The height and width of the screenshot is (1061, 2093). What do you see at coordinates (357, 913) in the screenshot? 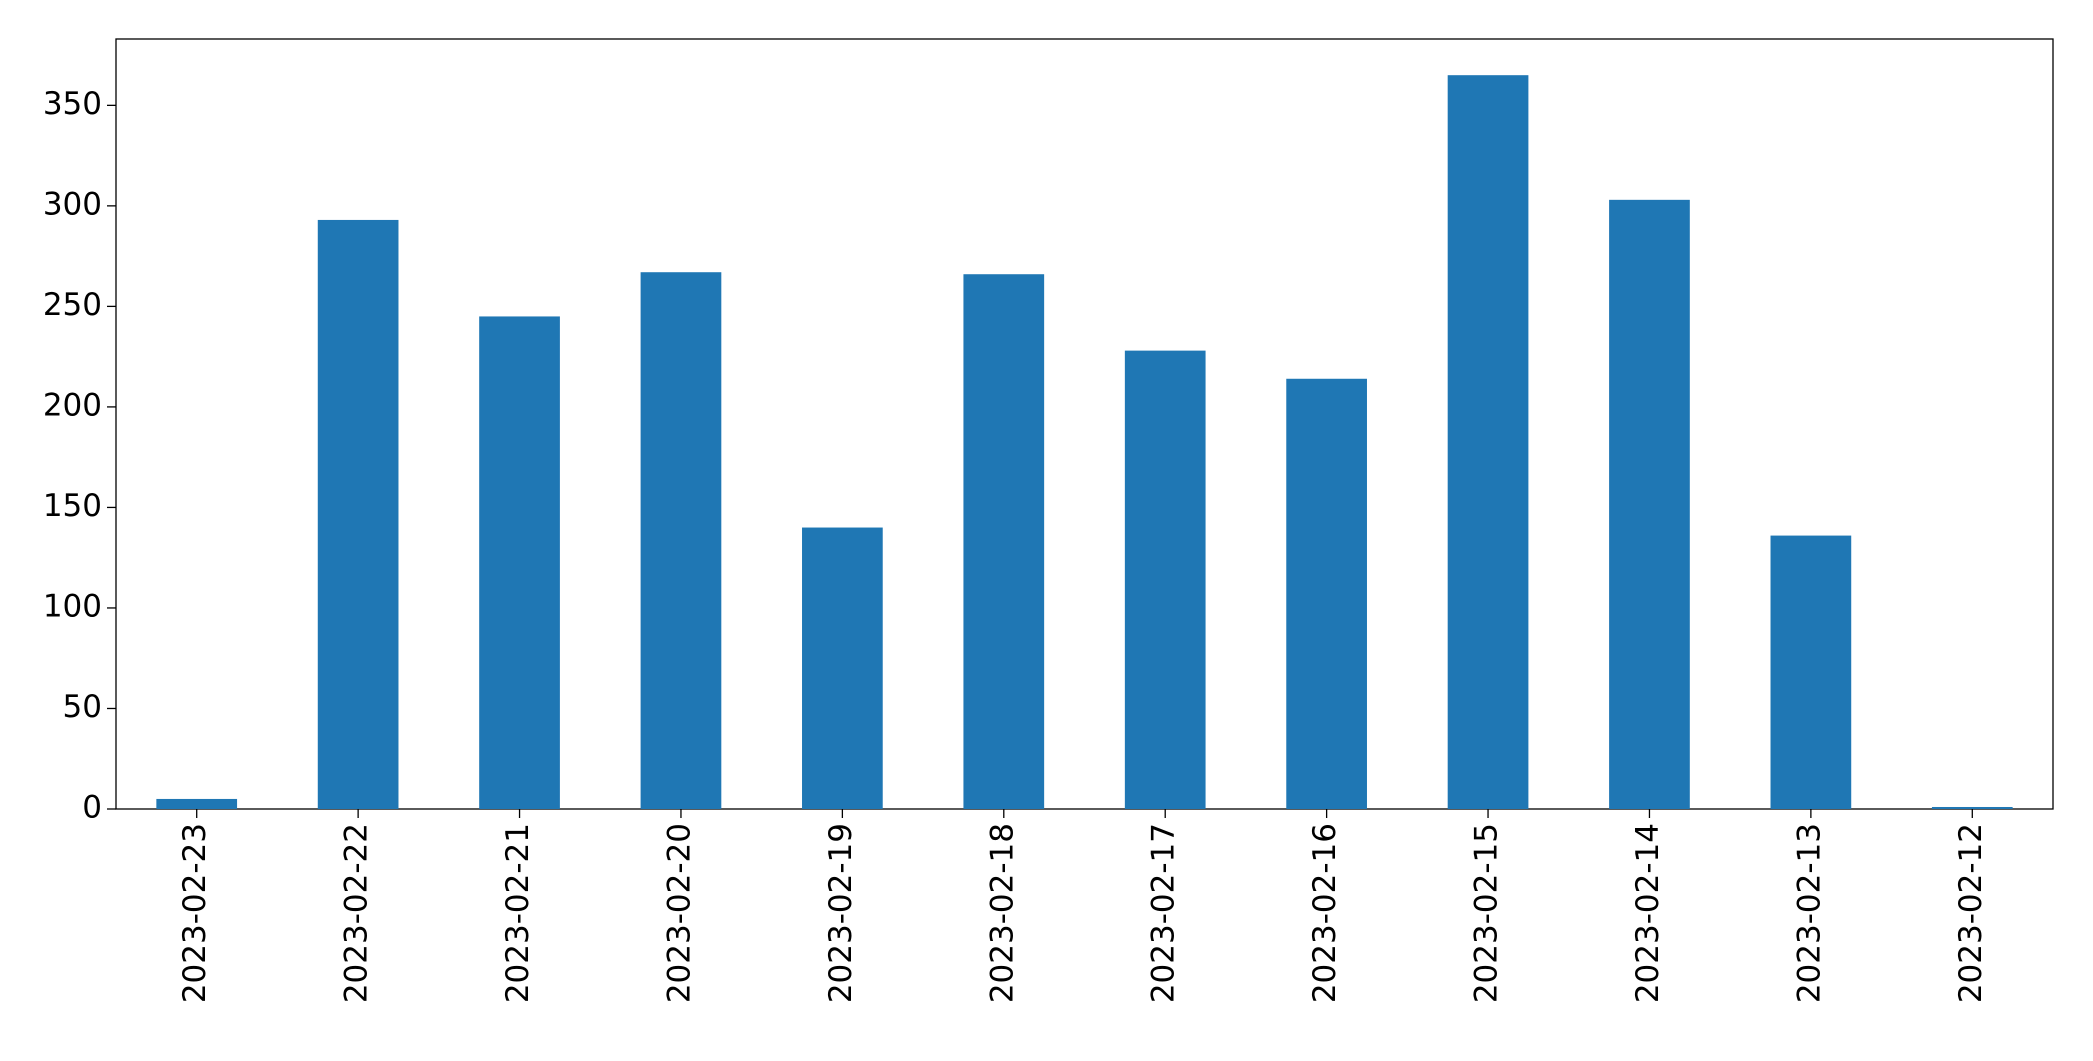
I see `x-tick-label: 2023-02-22` at bounding box center [357, 913].